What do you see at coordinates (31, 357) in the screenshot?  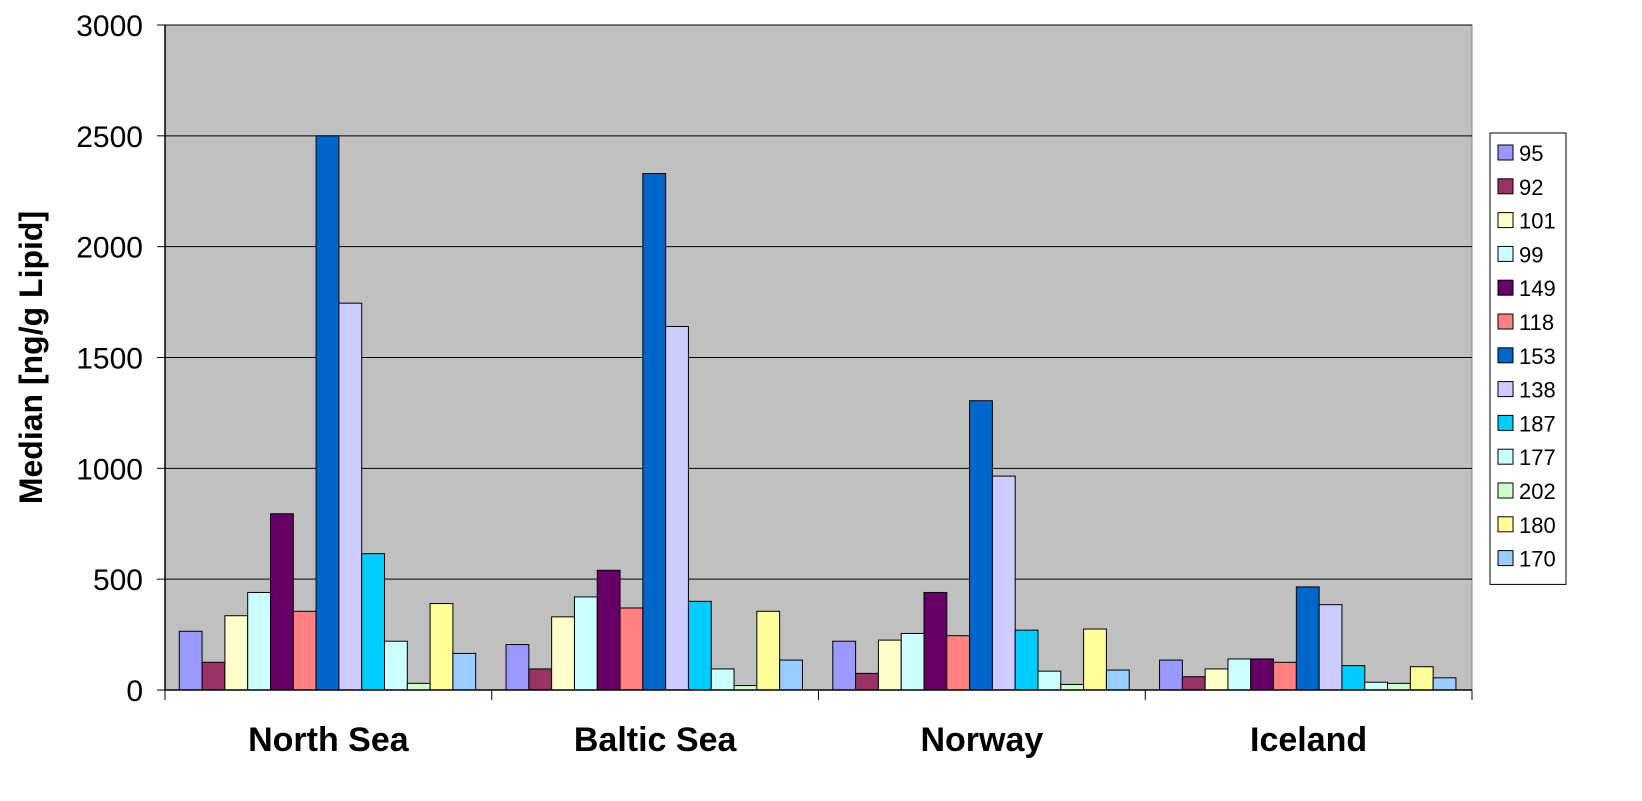 I see `y-axis-title: Median [ng/g Lipid]` at bounding box center [31, 357].